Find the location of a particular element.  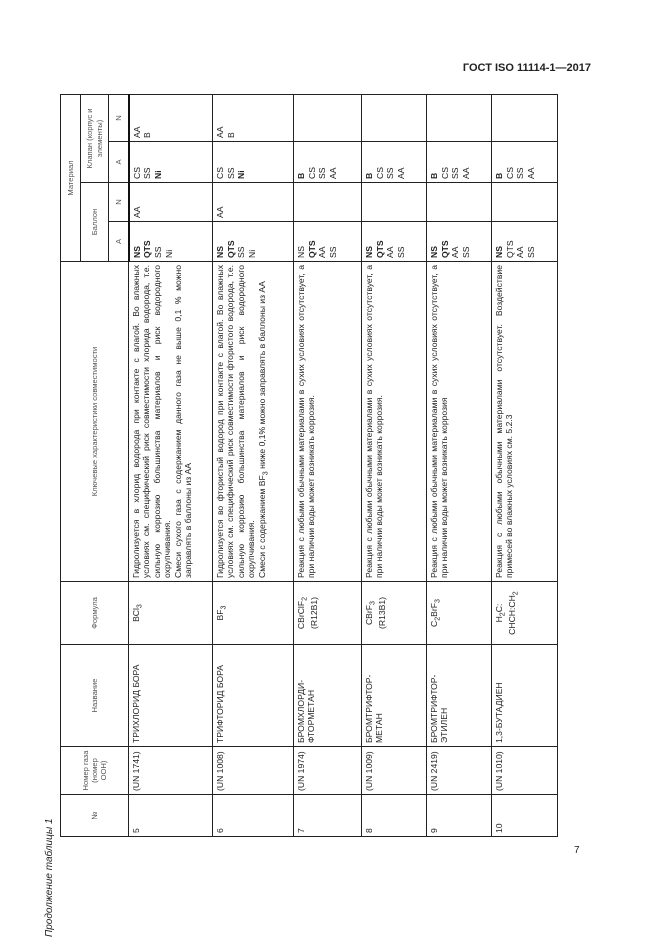

text-segment: CBrClF is located at coordinates (301, 615).